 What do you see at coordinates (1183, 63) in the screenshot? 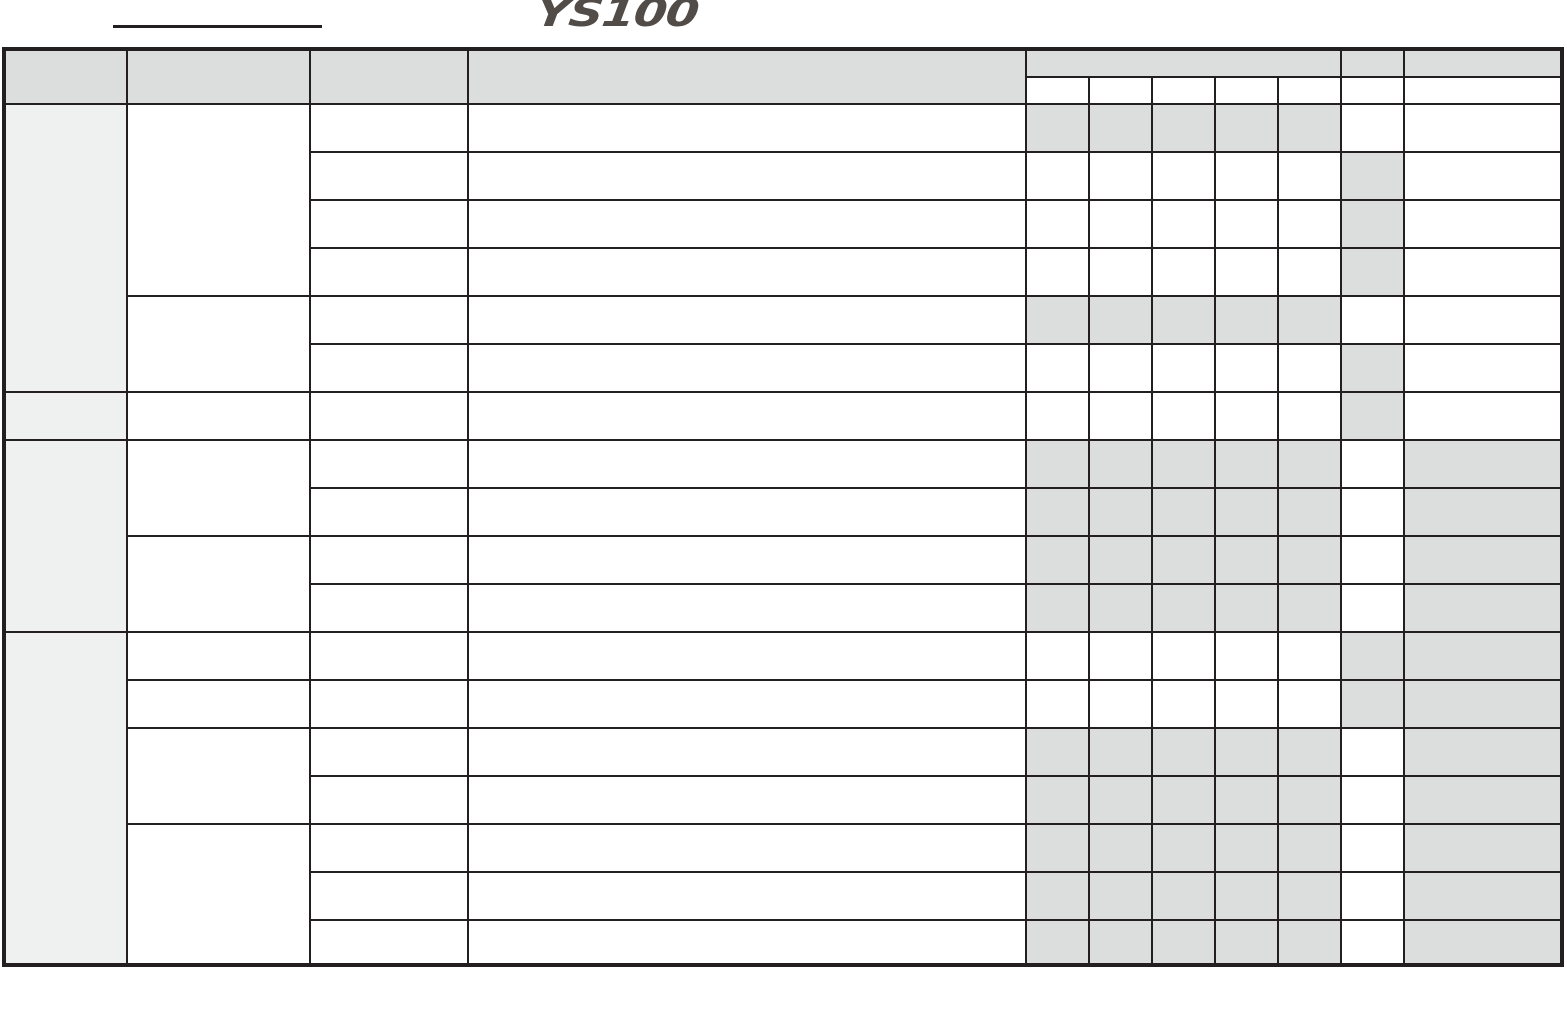
I see `header-interval-group` at bounding box center [1183, 63].